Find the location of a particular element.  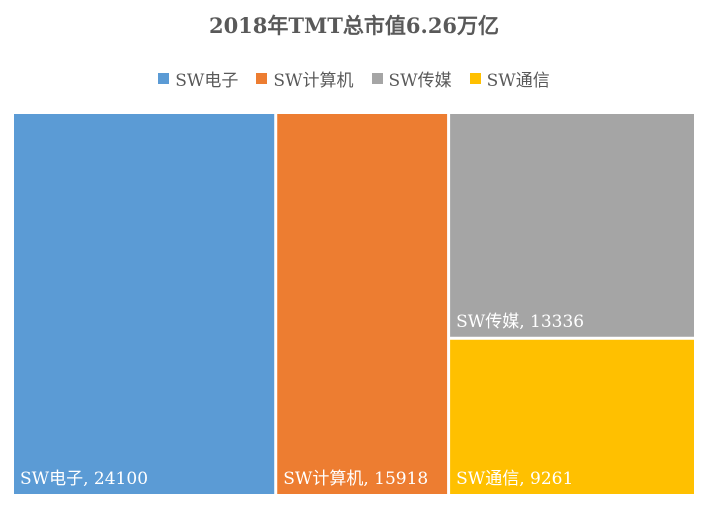

legend-label-telecom: SW通信 is located at coordinates (518, 81).